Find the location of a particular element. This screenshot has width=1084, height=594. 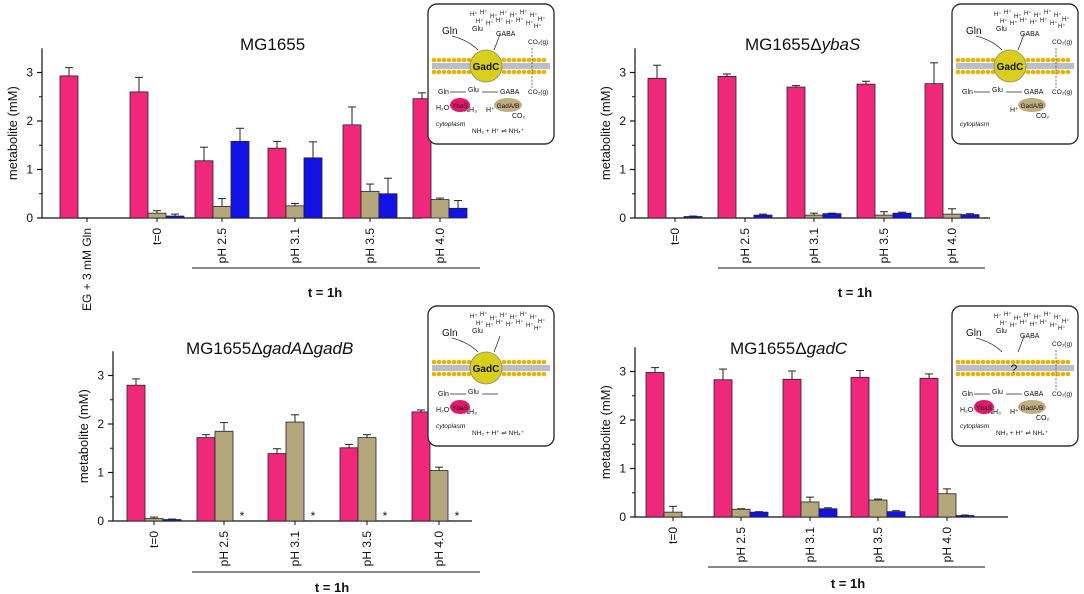

cytoplasm-label: cytoplasm is located at coordinates (451, 426).